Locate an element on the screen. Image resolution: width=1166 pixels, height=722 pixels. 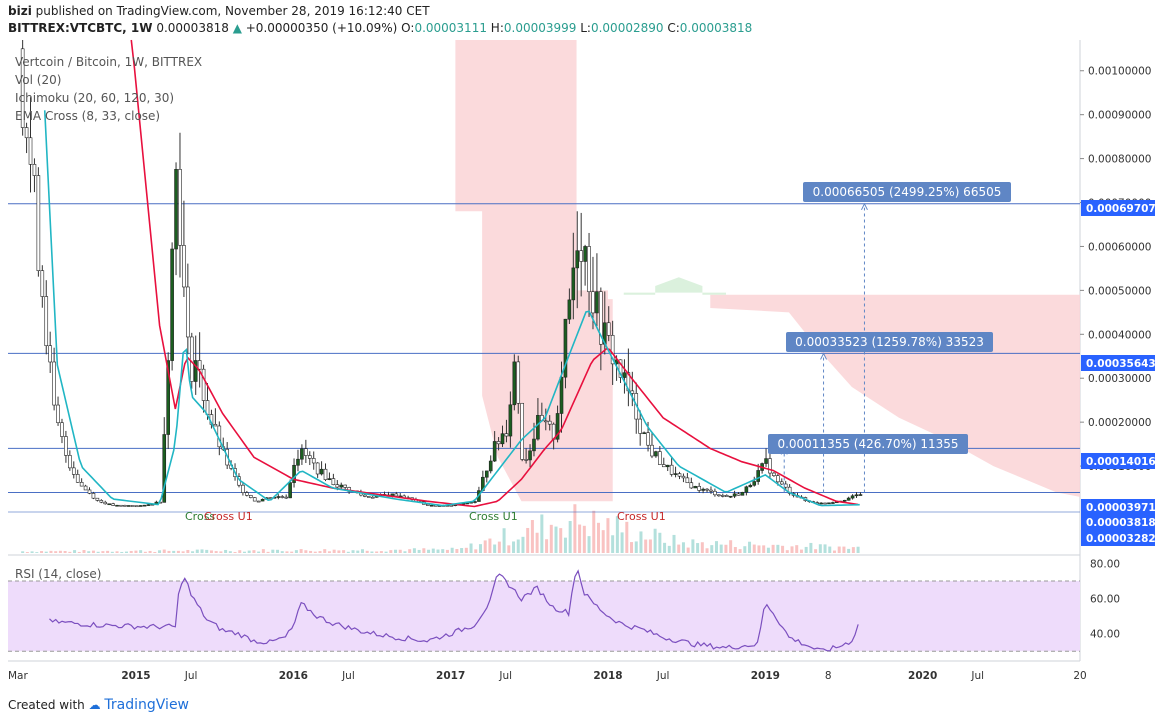
indicator-ema-cross: EMA Cross (8, 33, close) is located at coordinates (88, 116).